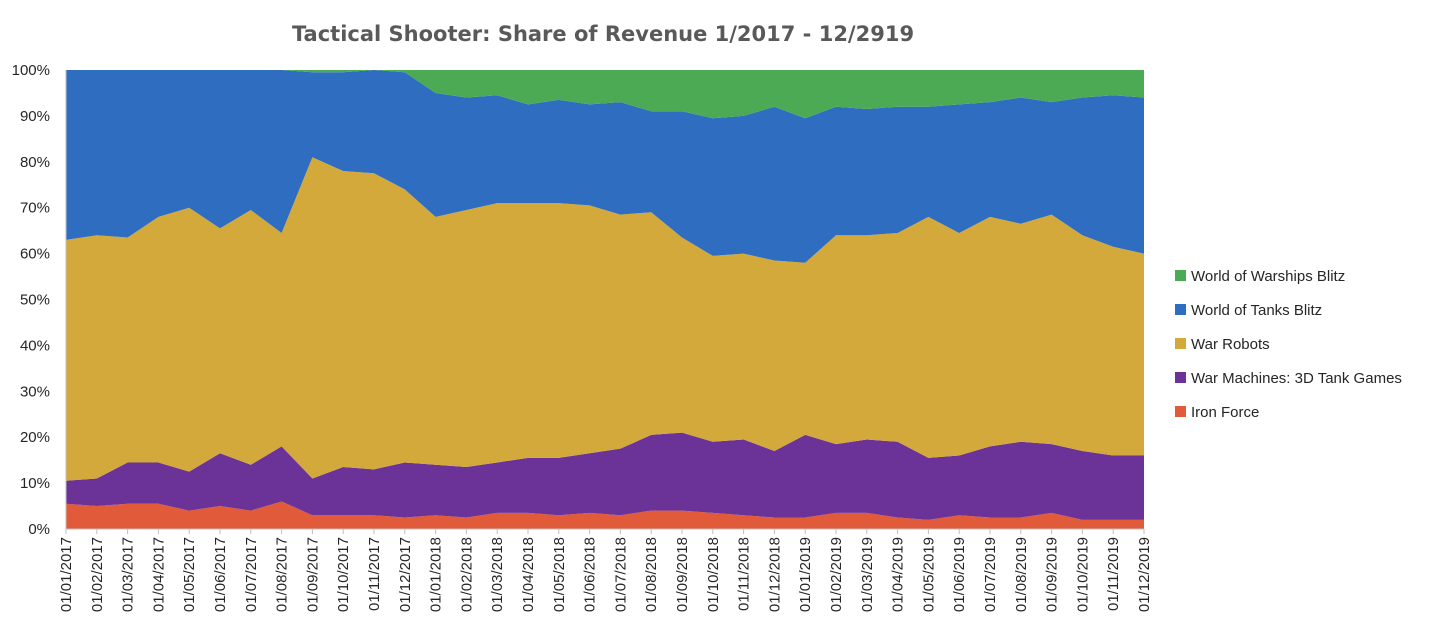  Describe the element at coordinates (990, 574) in the screenshot. I see `x-tick-label: 01/07/2019` at that location.